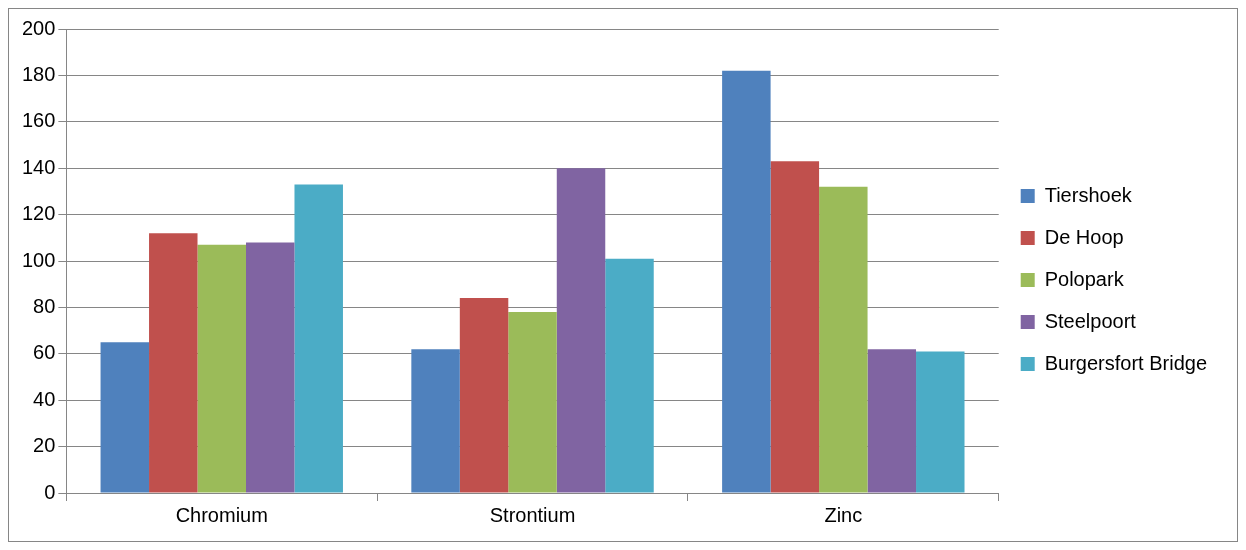 The width and height of the screenshot is (1246, 550). Describe the element at coordinates (38, 213) in the screenshot. I see `y-tick-label: 120` at that location.